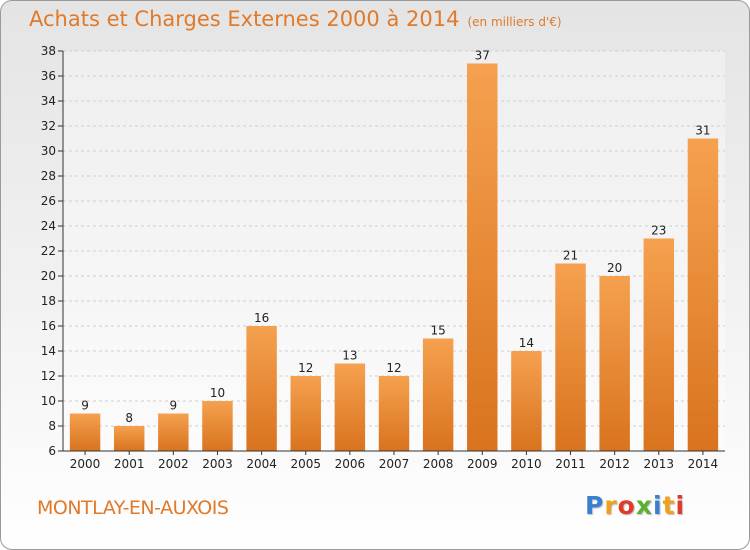 This screenshot has height=550, width=750. Describe the element at coordinates (48, 226) in the screenshot. I see `y-tick-label: 24` at that location.